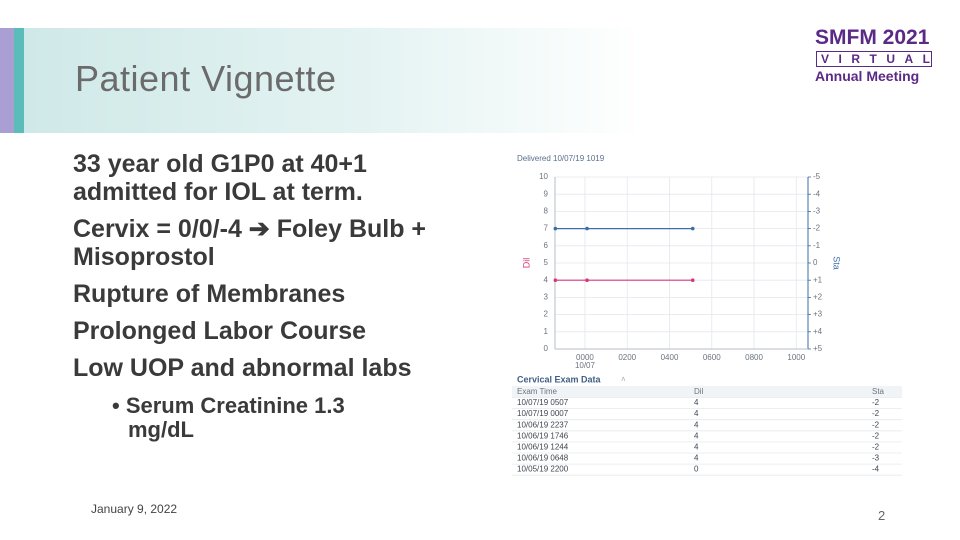 The image size is (960, 540). What do you see at coordinates (815, 262) in the screenshot?
I see `y2-tick-label: 0` at bounding box center [815, 262].